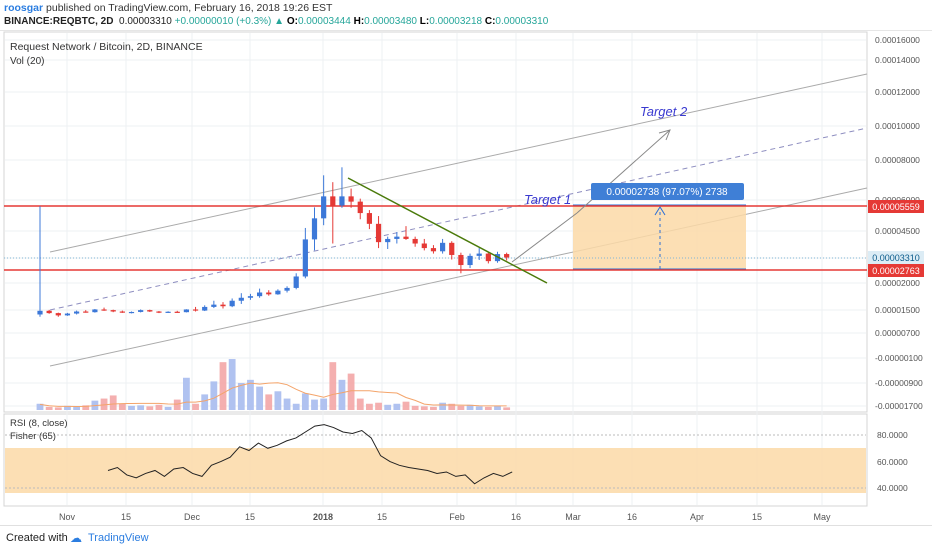 The width and height of the screenshot is (932, 551). What do you see at coordinates (273, 394) in the screenshot?
I see `volume-ma-line` at bounding box center [273, 394].